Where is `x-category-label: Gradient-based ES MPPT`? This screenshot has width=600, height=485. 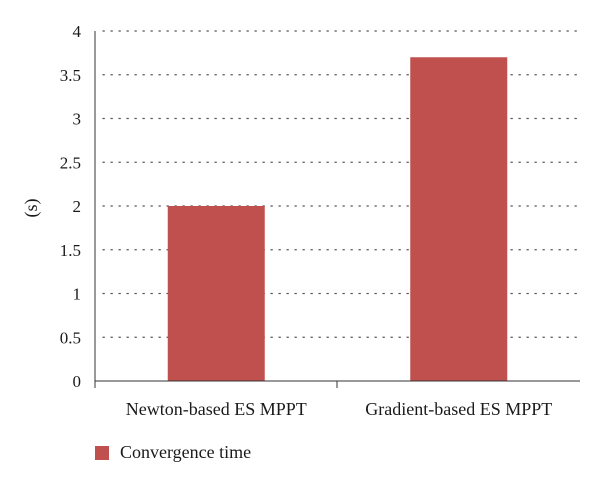 x-category-label: Gradient-based ES MPPT is located at coordinates (458, 409).